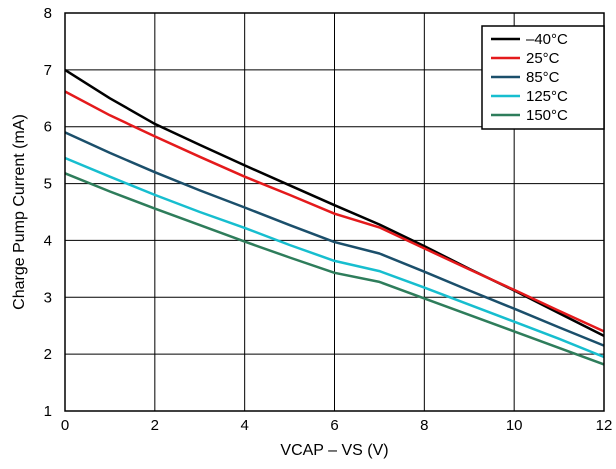 The width and height of the screenshot is (616, 469). I want to click on y-tick-label: 3, so click(48, 297).